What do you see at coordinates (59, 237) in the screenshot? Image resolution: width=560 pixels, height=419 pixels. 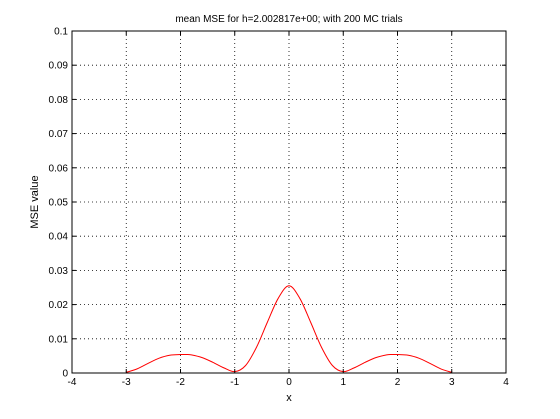 I see `y-tick-label: 0.04` at bounding box center [59, 237].